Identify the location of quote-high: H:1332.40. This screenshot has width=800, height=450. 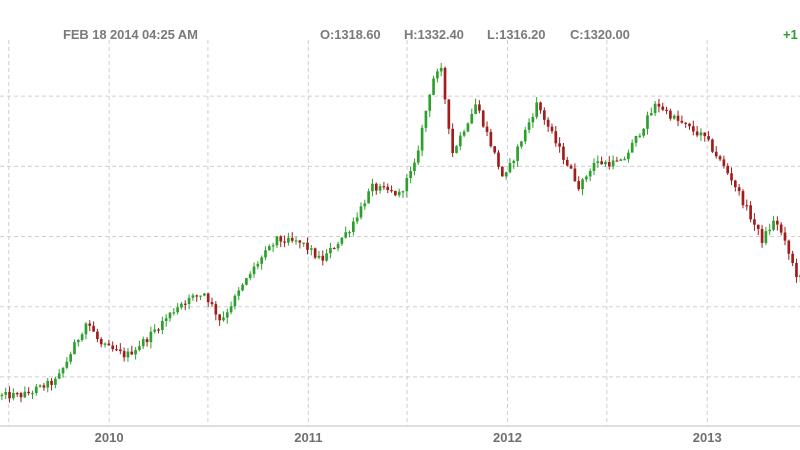
(434, 34).